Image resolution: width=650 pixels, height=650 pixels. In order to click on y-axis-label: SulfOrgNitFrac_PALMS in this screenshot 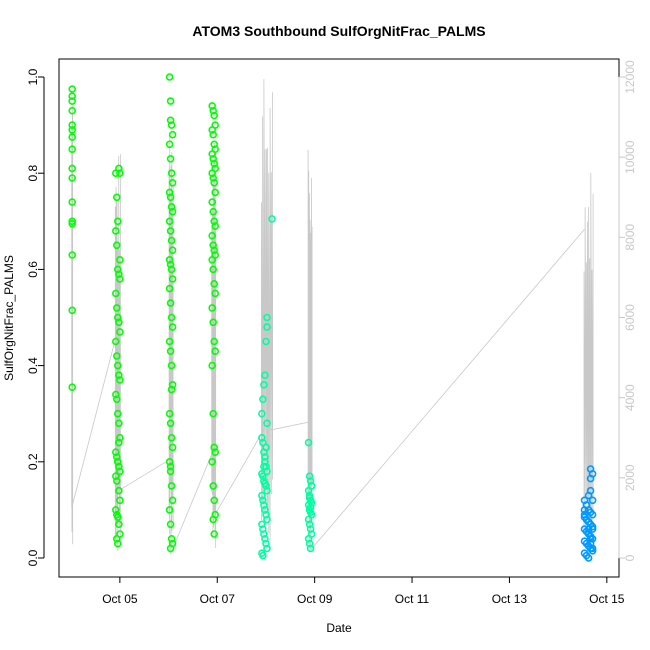, I will do `click(9, 318)`.